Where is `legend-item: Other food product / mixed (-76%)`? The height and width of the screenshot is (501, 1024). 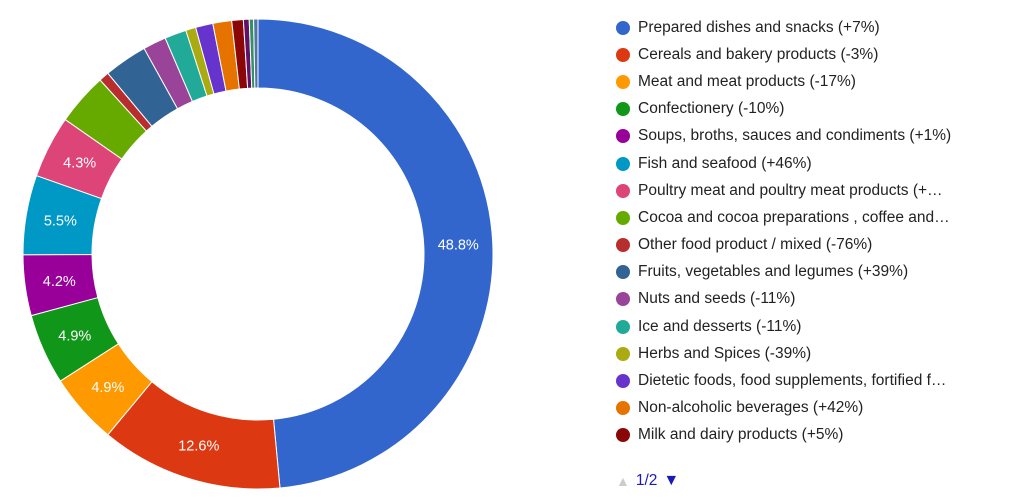 legend-item: Other food product / mixed (-76%) is located at coordinates (816, 245).